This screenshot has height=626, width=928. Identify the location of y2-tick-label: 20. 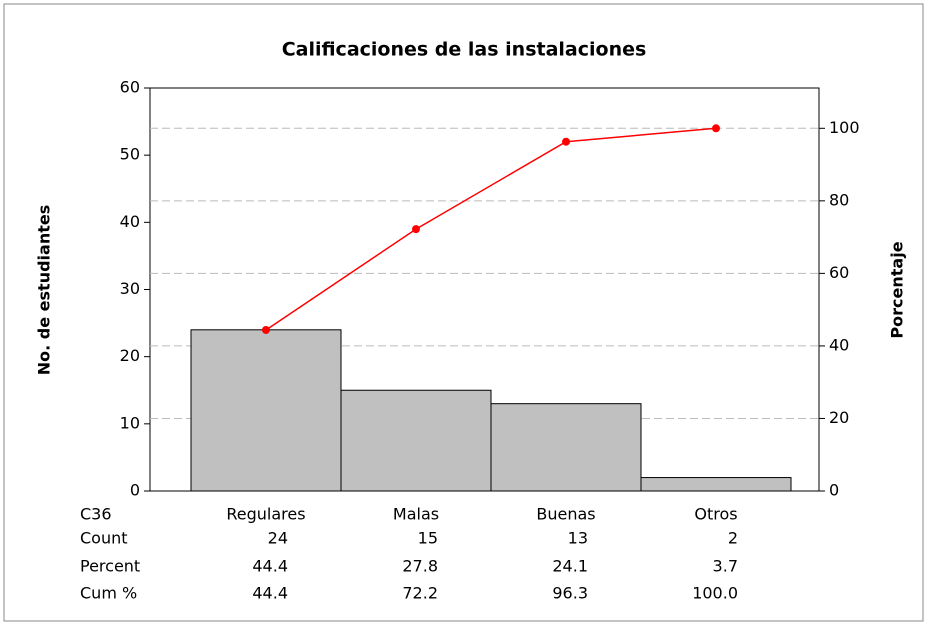
(839, 417).